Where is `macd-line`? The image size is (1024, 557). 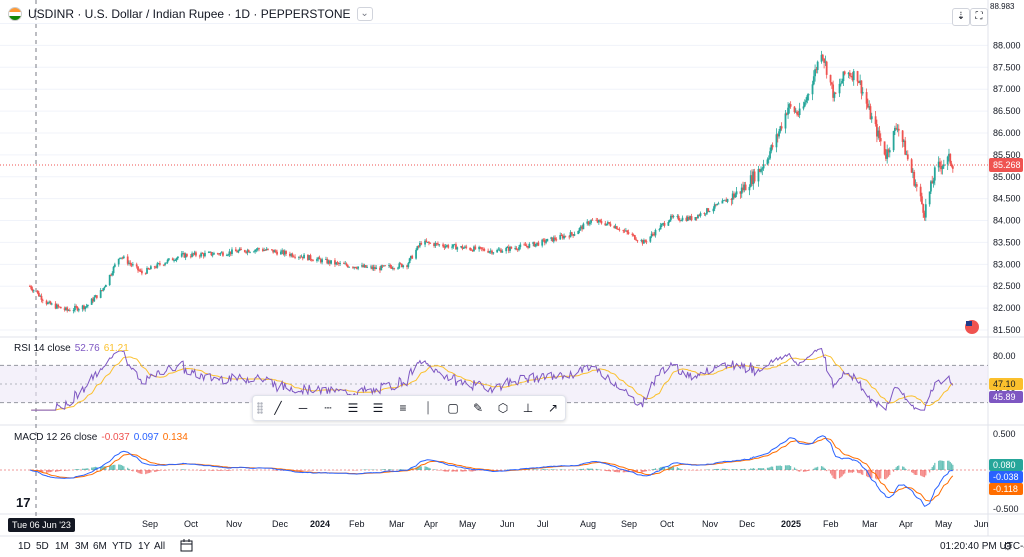 macd-line is located at coordinates (491, 471).